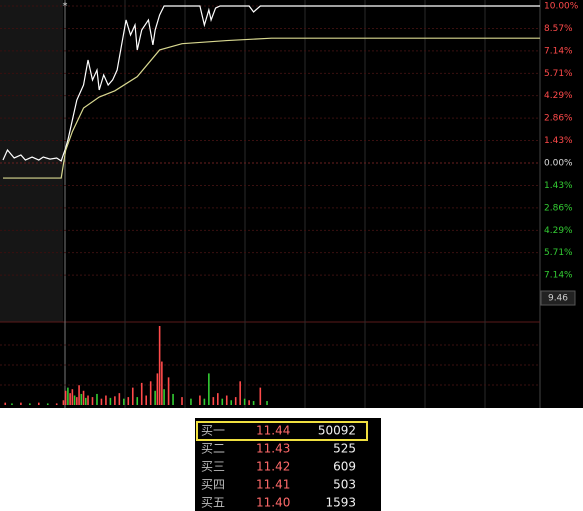 Image resolution: width=583 pixels, height=511 pixels. What do you see at coordinates (273, 485) in the screenshot?
I see `bid-price: 11.41` at bounding box center [273, 485].